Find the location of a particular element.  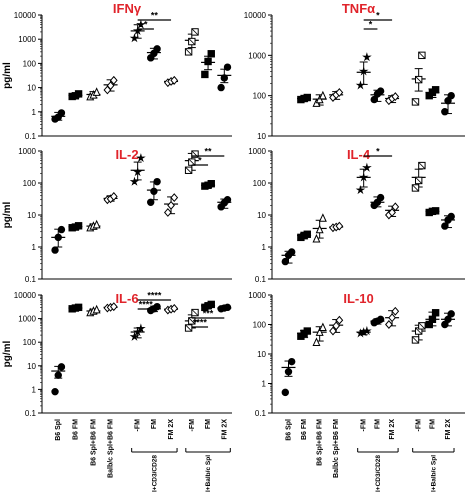

significance-label: **** is located at coordinates (154, 296).